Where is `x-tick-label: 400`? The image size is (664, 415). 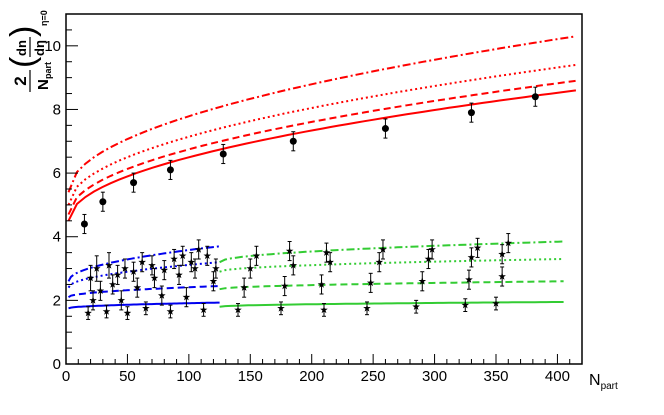 x-tick-label: 400 is located at coordinates (557, 376).